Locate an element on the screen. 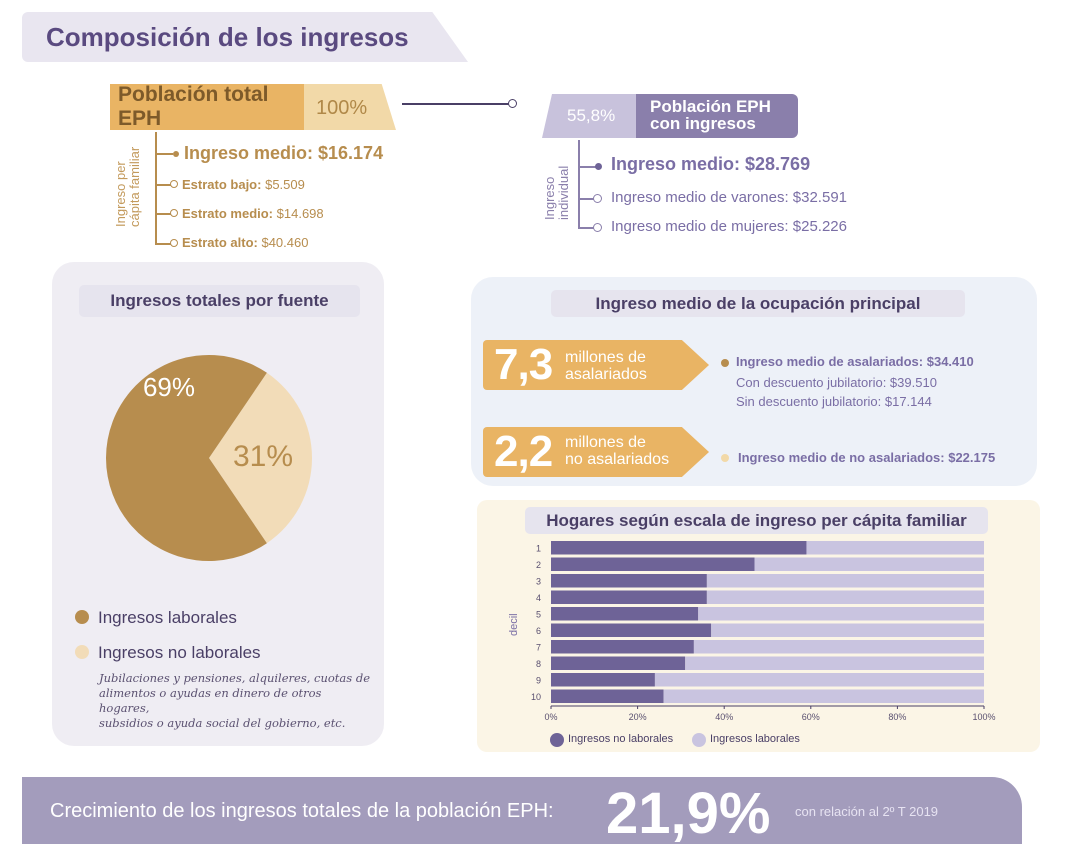 The width and height of the screenshot is (1069, 859). crecimiento-band is located at coordinates (522, 810).